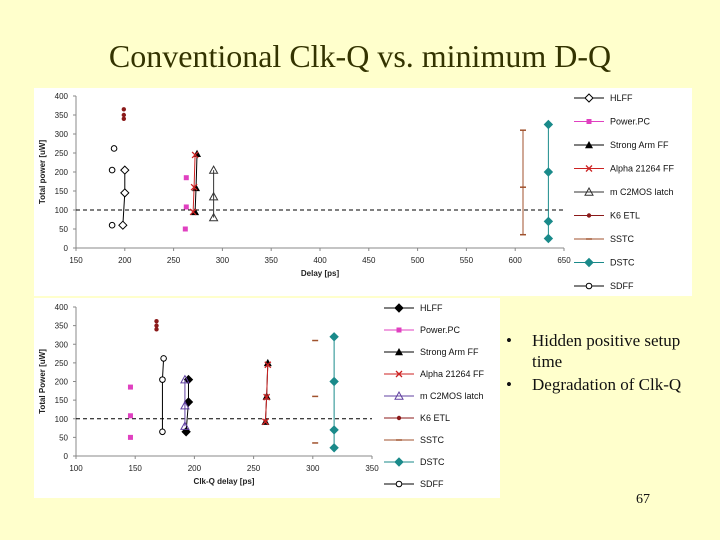 The width and height of the screenshot is (720, 540). What do you see at coordinates (607, 216) in the screenshot?
I see `legend-entry: K6 ETL` at bounding box center [607, 216].